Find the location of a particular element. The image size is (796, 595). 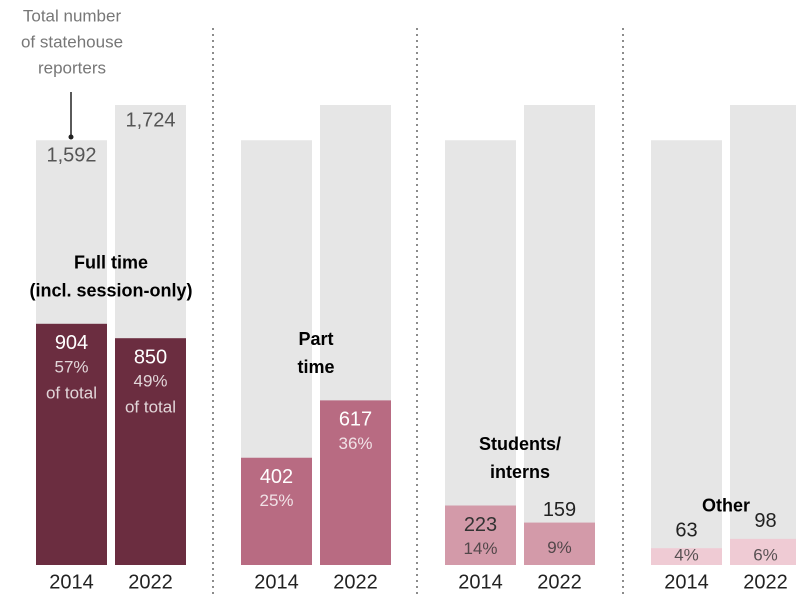

panel-title: (incl. session-only) is located at coordinates (110, 291).